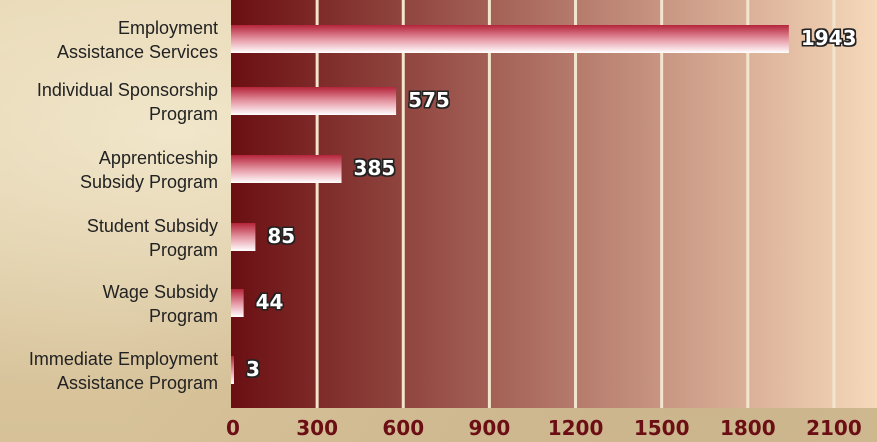  I want to click on value-label: 3, so click(253, 369).